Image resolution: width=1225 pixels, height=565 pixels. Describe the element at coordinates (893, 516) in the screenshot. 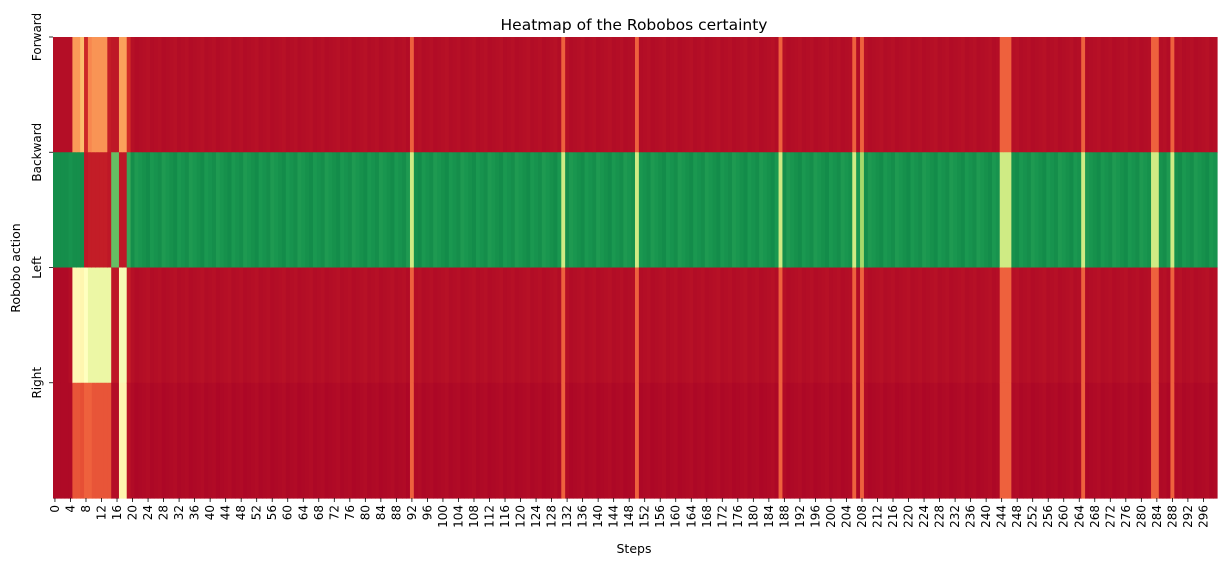

I see `x-tick-label: 216` at that location.